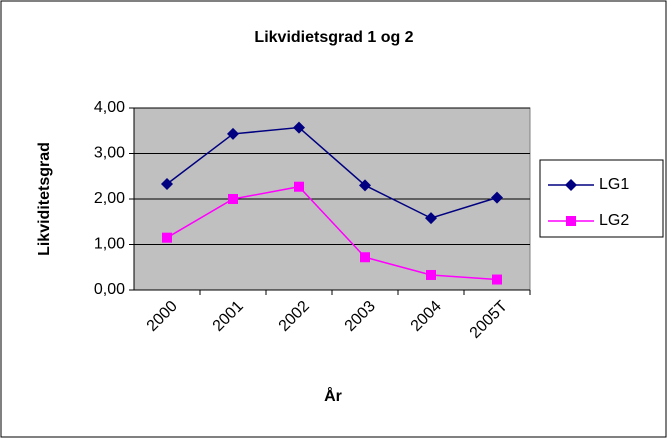 The image size is (668, 439). Describe the element at coordinates (614, 220) in the screenshot. I see `legend-label: LG2` at that location.